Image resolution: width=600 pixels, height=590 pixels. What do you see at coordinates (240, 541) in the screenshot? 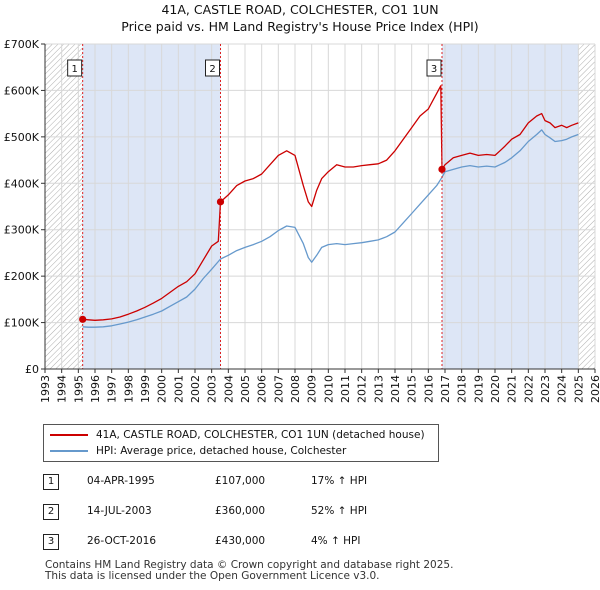
I see `sale-price: £430,000` at bounding box center [240, 541].